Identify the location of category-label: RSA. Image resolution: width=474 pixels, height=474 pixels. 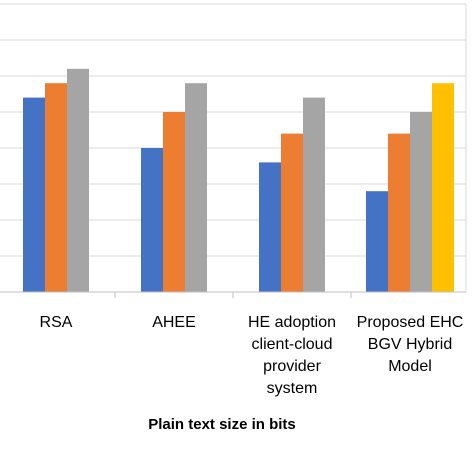
(56, 322).